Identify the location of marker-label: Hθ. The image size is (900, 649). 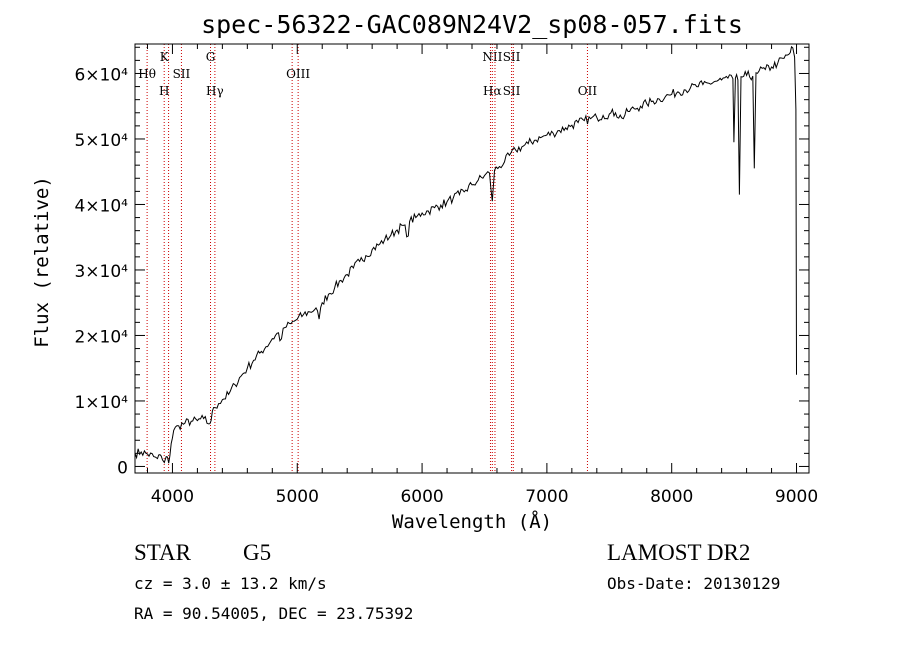
(147, 74).